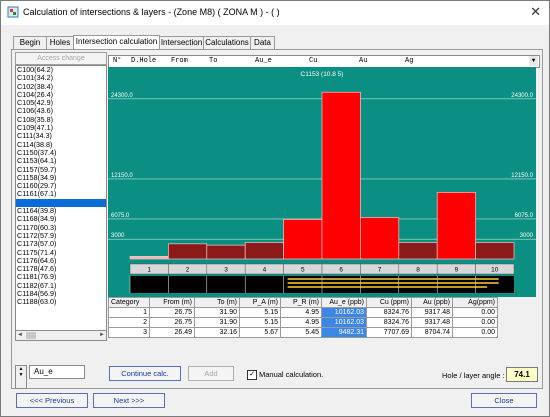  What do you see at coordinates (341, 270) in the screenshot?
I see `category-label: 6` at bounding box center [341, 270].